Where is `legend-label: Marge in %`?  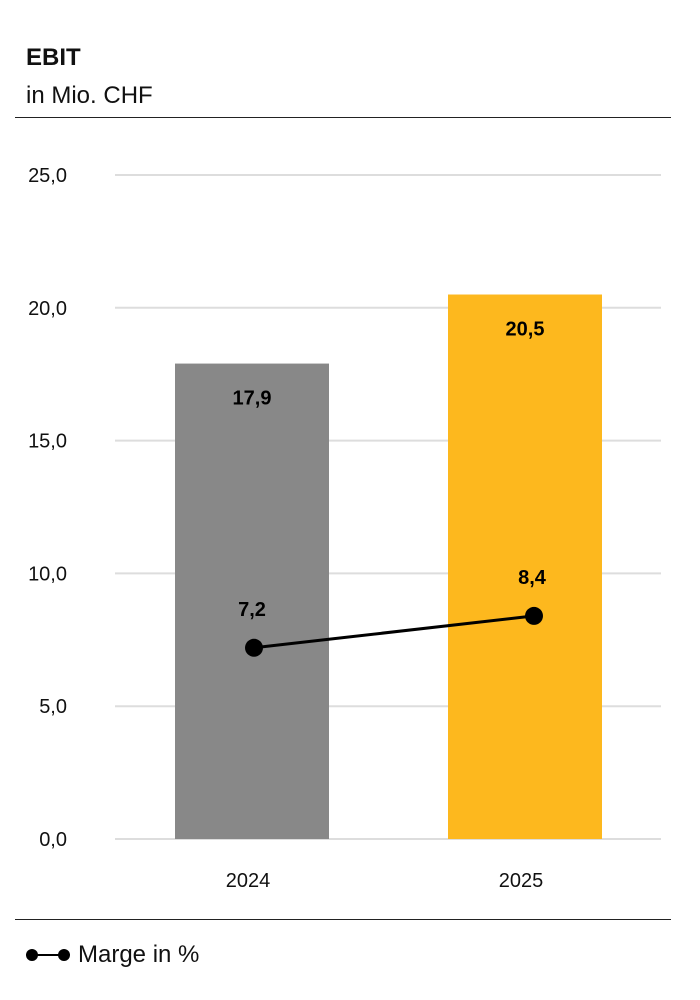
legend-label: Marge in % is located at coordinates (139, 954).